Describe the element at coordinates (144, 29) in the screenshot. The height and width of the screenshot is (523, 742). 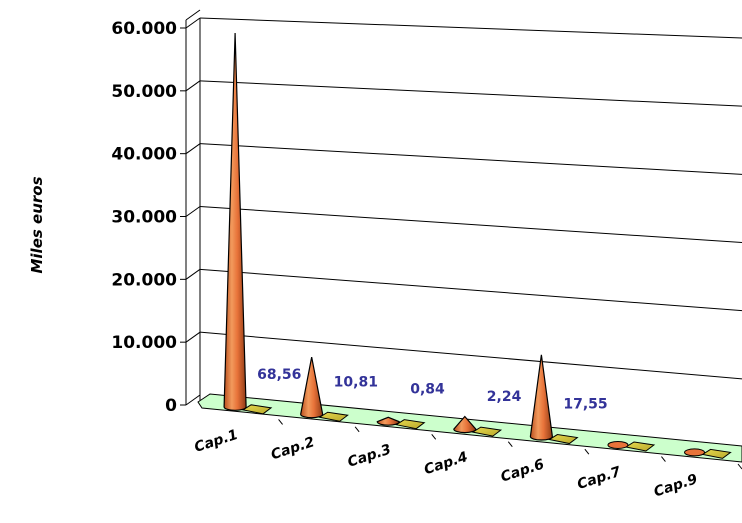
I see `y-tick-label: 60.000` at that location.